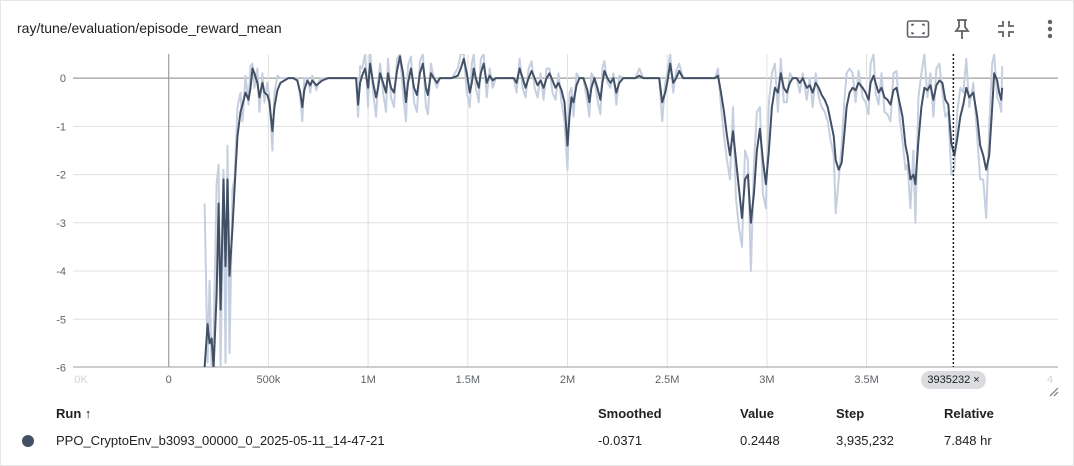  What do you see at coordinates (760, 440) in the screenshot?
I see `raw-value: 0.2448` at bounding box center [760, 440].